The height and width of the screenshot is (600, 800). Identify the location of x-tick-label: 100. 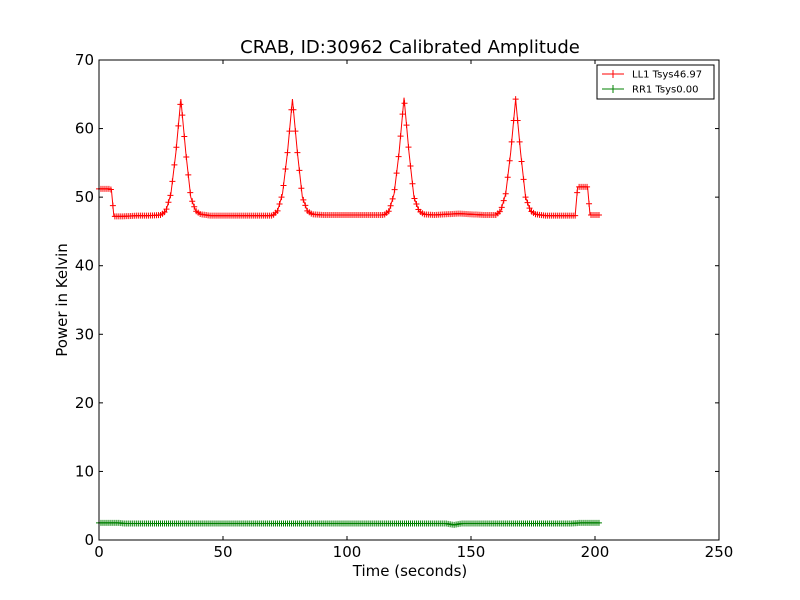
(347, 552).